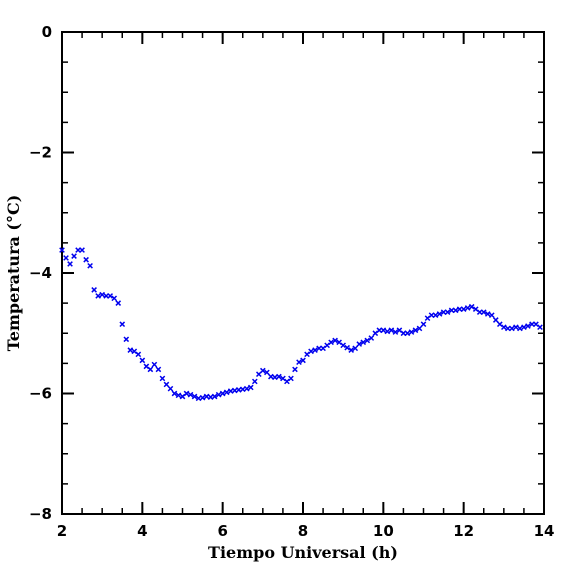  Describe the element at coordinates (13, 273) in the screenshot. I see `y-axis-title: Temperatura (°C)` at that location.